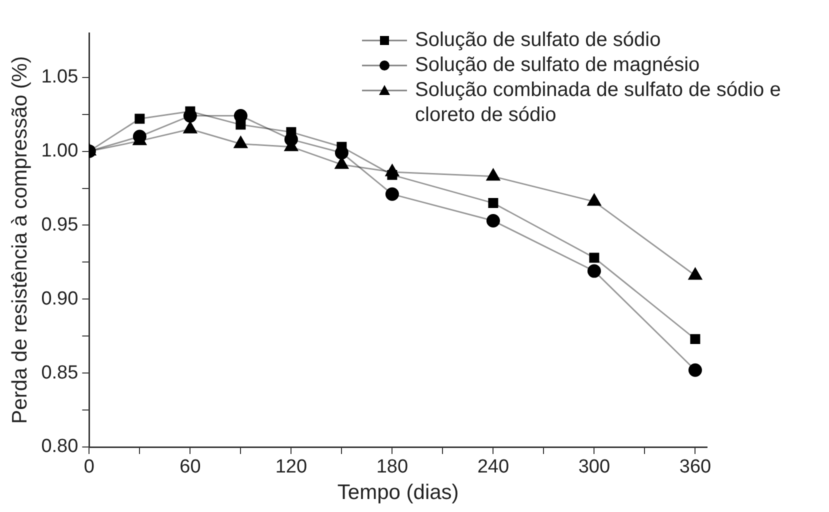 The height and width of the screenshot is (512, 829). Describe the element at coordinates (291, 467) in the screenshot. I see `x-tick-label: 120` at that location.